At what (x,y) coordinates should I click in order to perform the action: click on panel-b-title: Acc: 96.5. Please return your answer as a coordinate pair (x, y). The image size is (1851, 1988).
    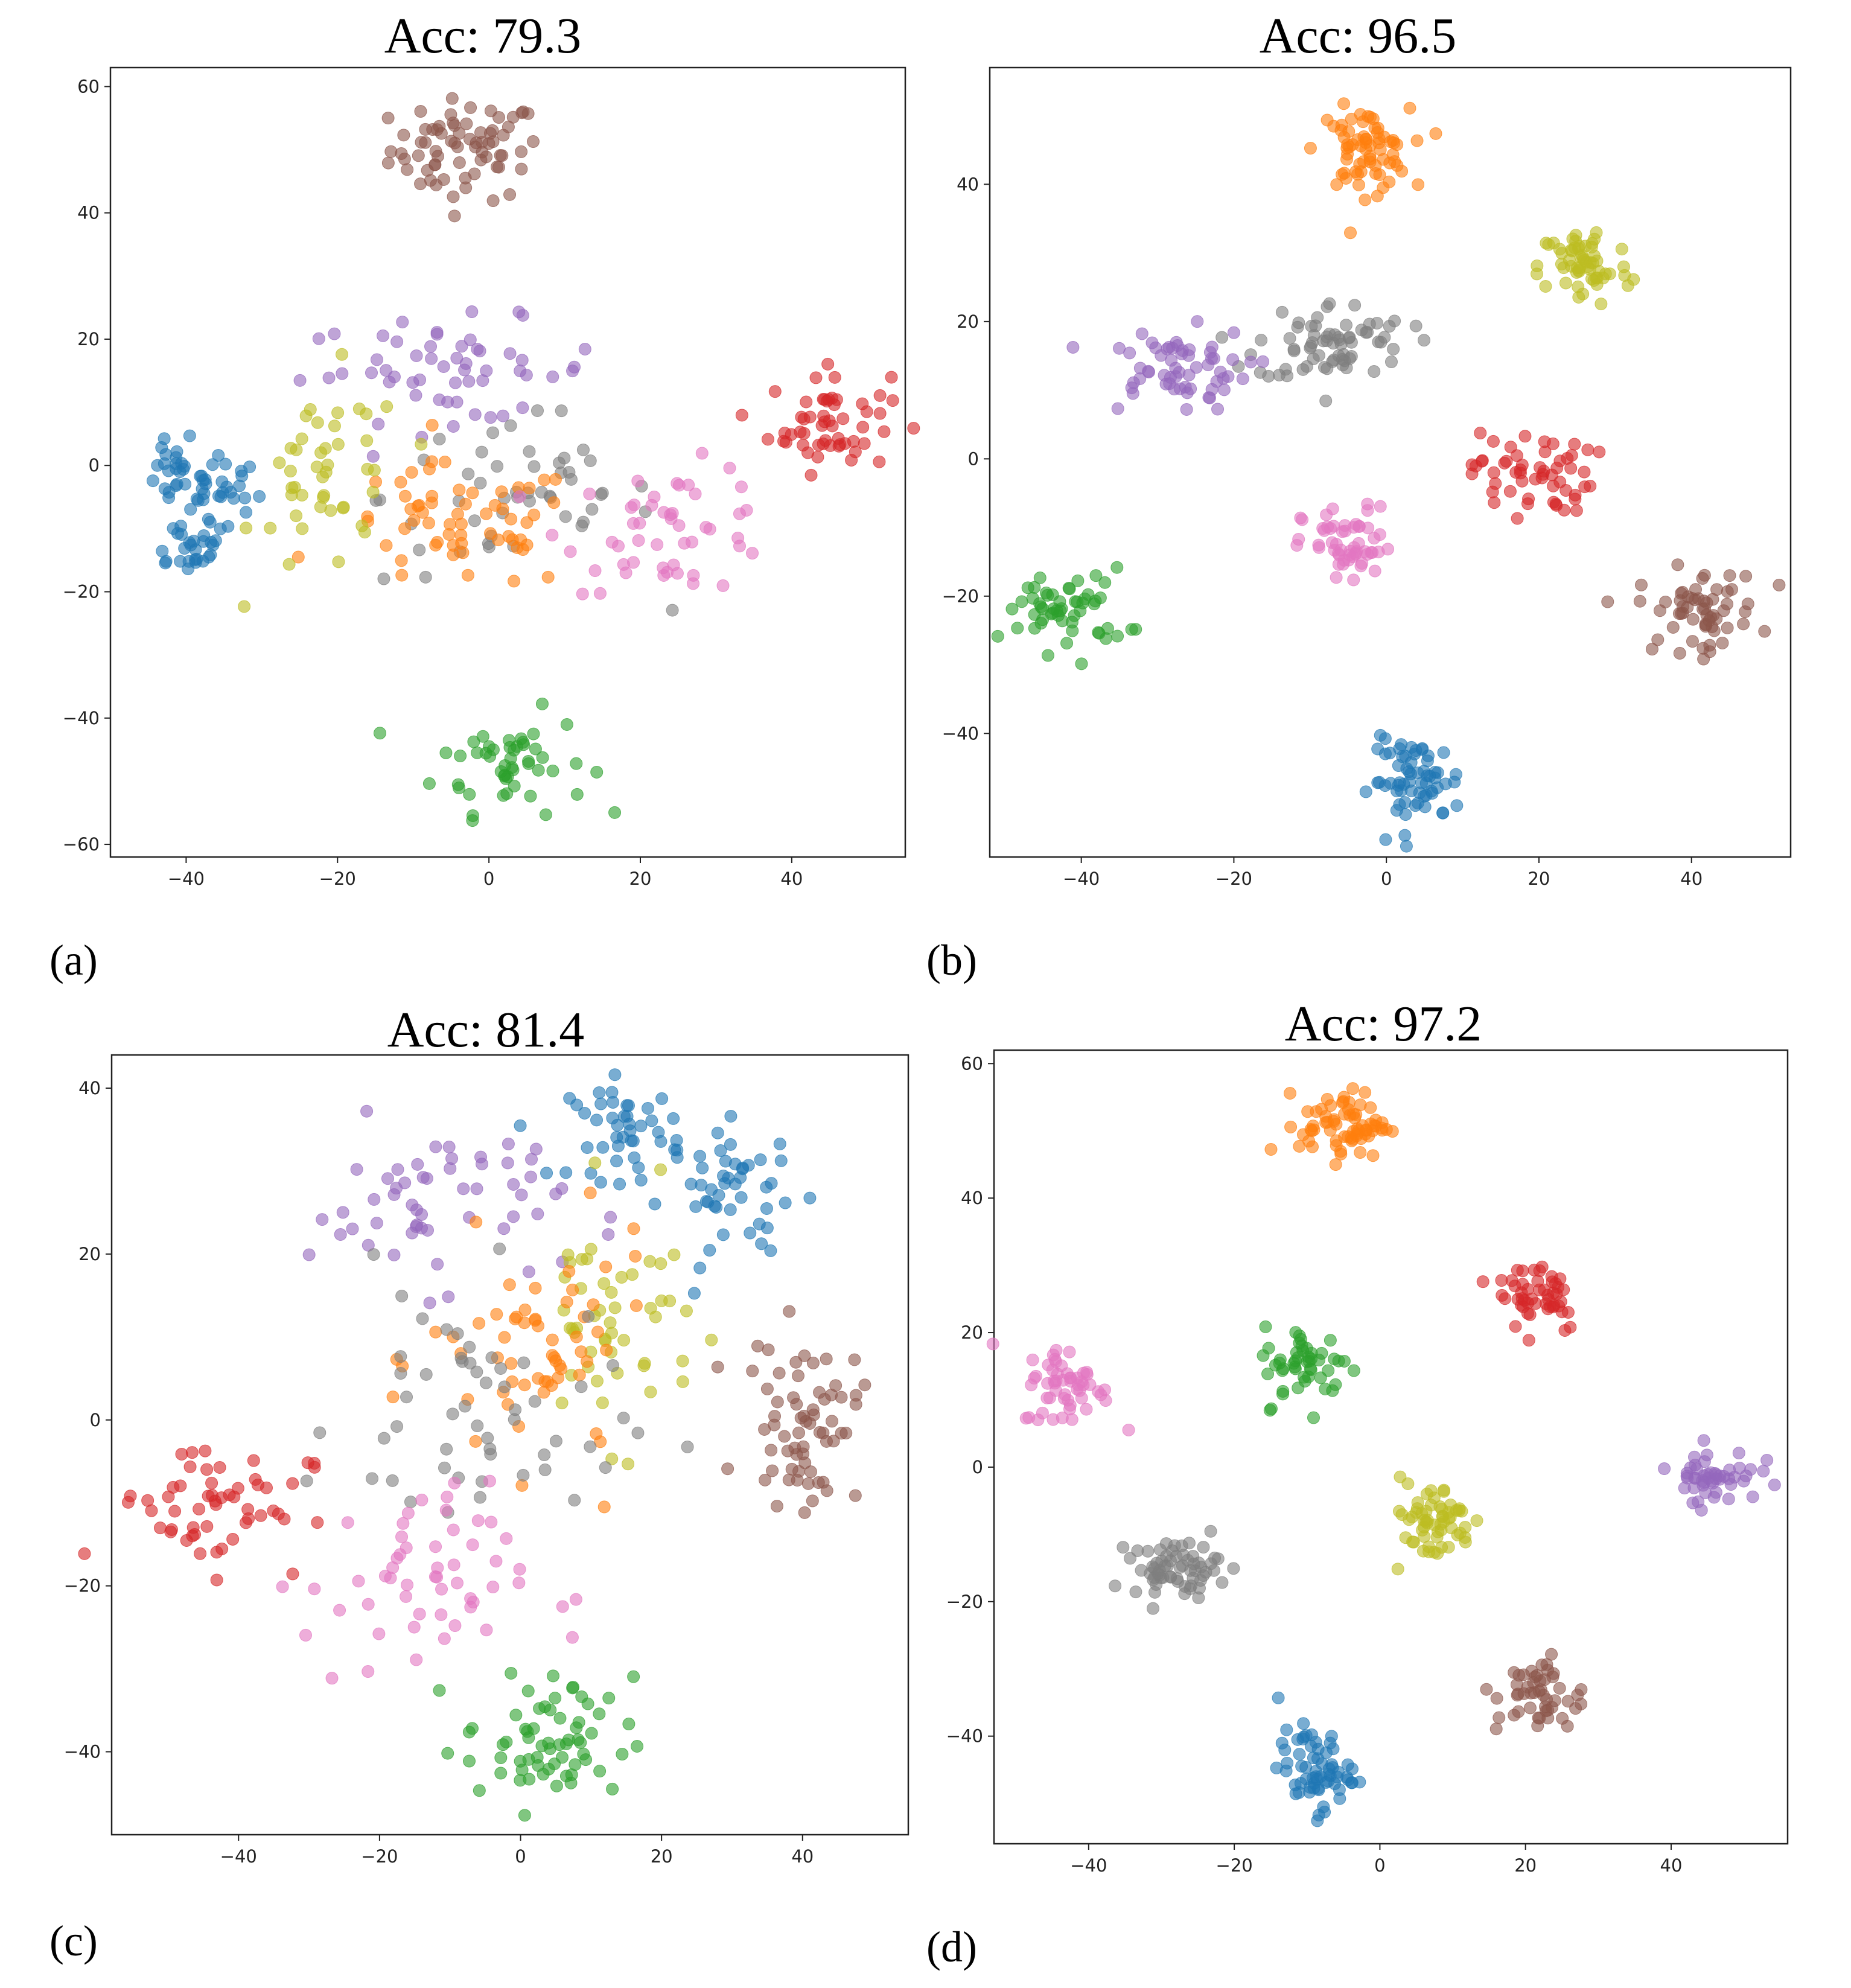
    Looking at the image, I should click on (1358, 36).